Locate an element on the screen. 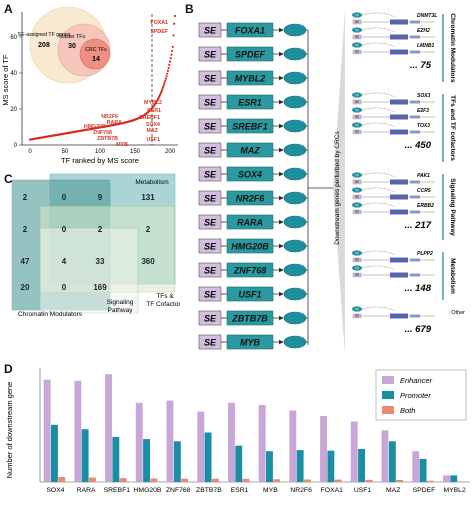  panel-a-label: A is located at coordinates (8, 9).